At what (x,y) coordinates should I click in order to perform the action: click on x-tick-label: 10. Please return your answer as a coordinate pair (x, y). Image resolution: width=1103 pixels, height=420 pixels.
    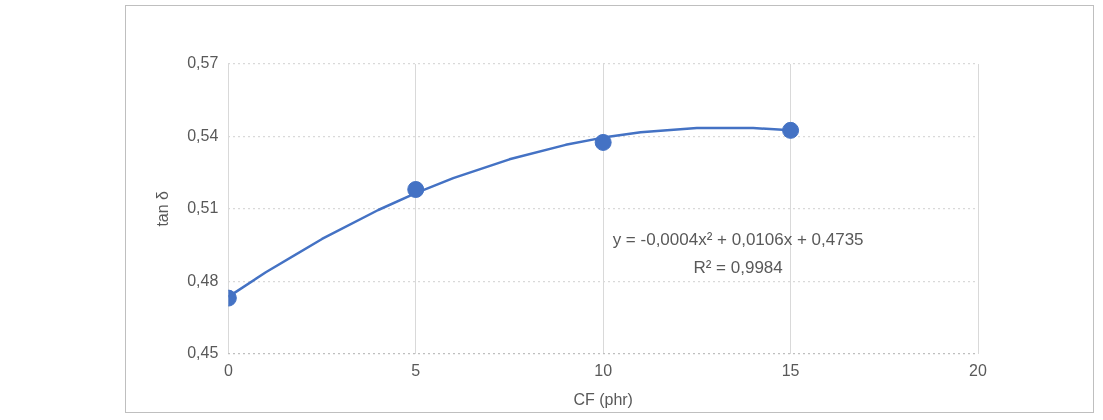
    Looking at the image, I should click on (603, 370).